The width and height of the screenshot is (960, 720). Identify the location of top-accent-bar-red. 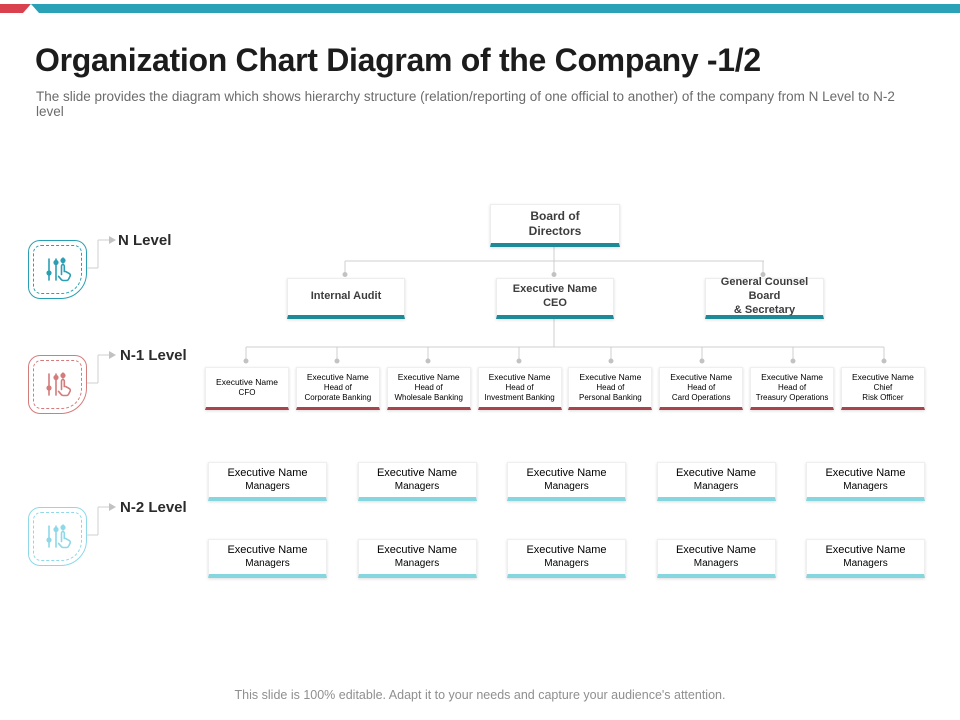
(15, 8).